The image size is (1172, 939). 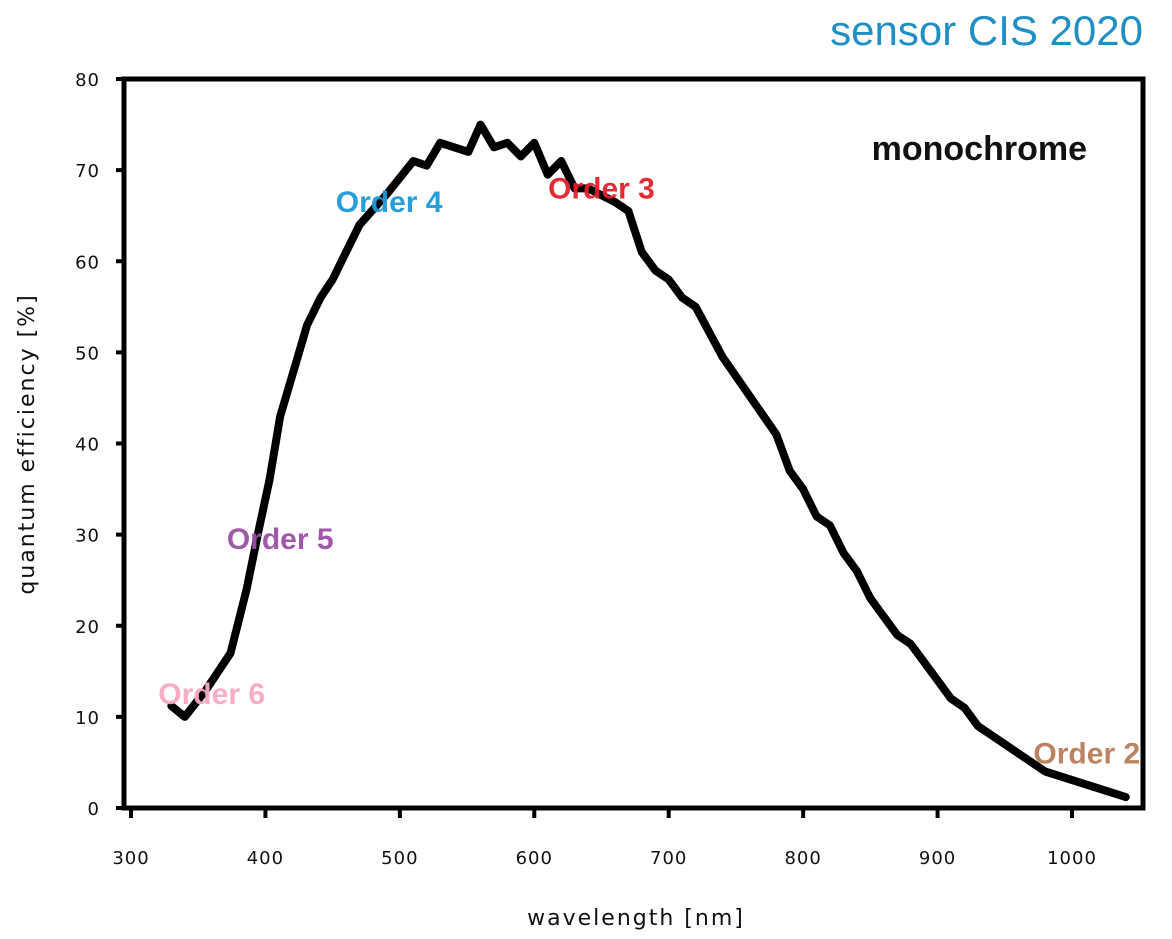 What do you see at coordinates (87, 80) in the screenshot?
I see `y-tick-label: 80` at bounding box center [87, 80].